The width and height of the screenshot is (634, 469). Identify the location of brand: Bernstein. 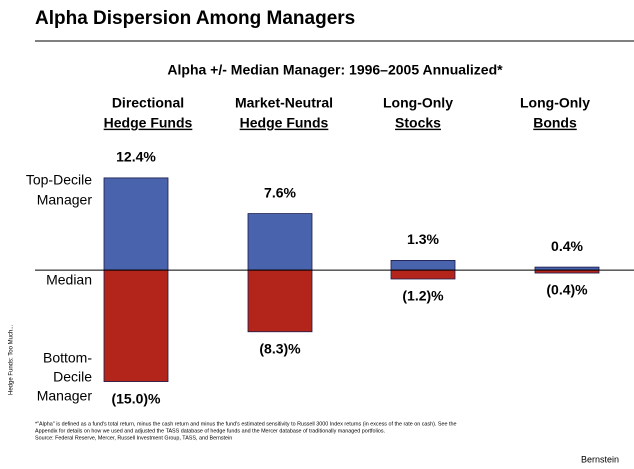
(600, 459).